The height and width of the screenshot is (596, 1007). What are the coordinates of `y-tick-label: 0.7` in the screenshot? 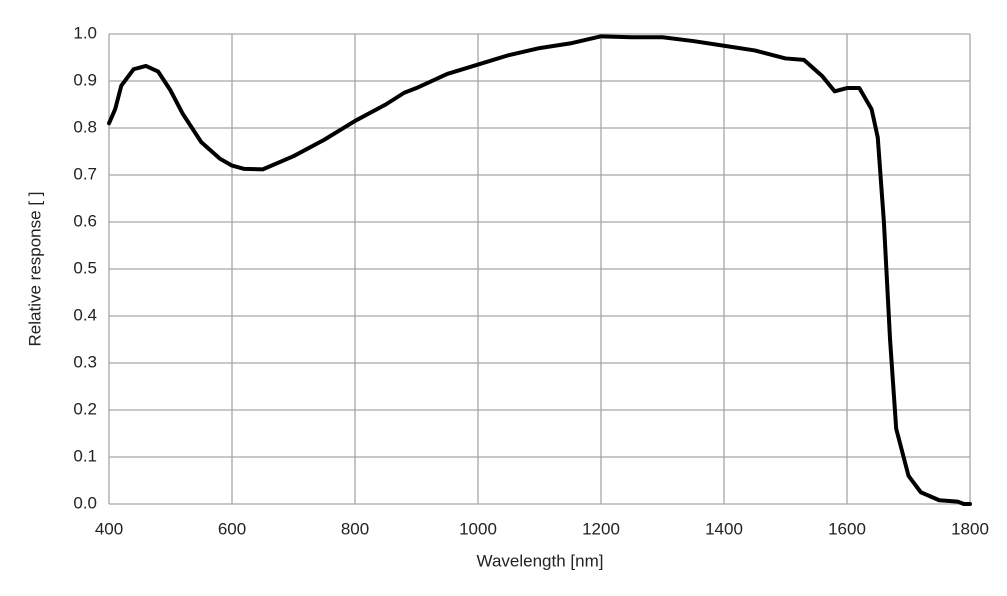 It's located at (85, 173).